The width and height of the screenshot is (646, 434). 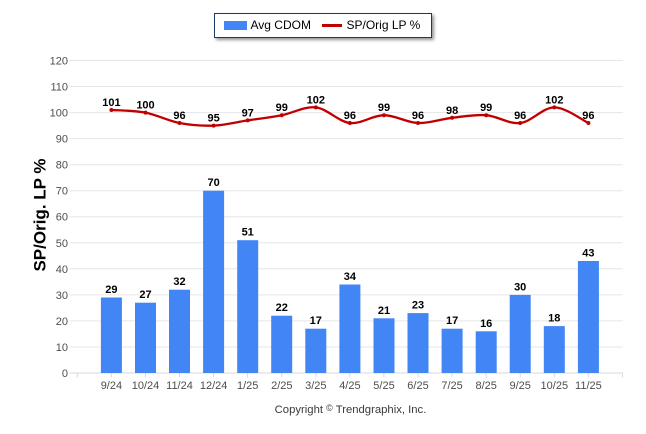 I want to click on svg-text: 29, so click(x=111, y=290).